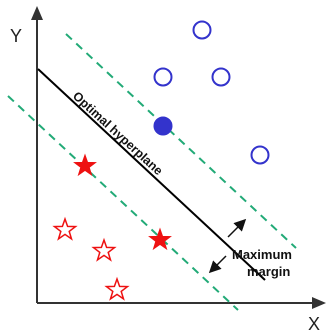 The height and width of the screenshot is (333, 336). Describe the element at coordinates (163, 126) in the screenshot. I see `circle-support-vector` at that location.